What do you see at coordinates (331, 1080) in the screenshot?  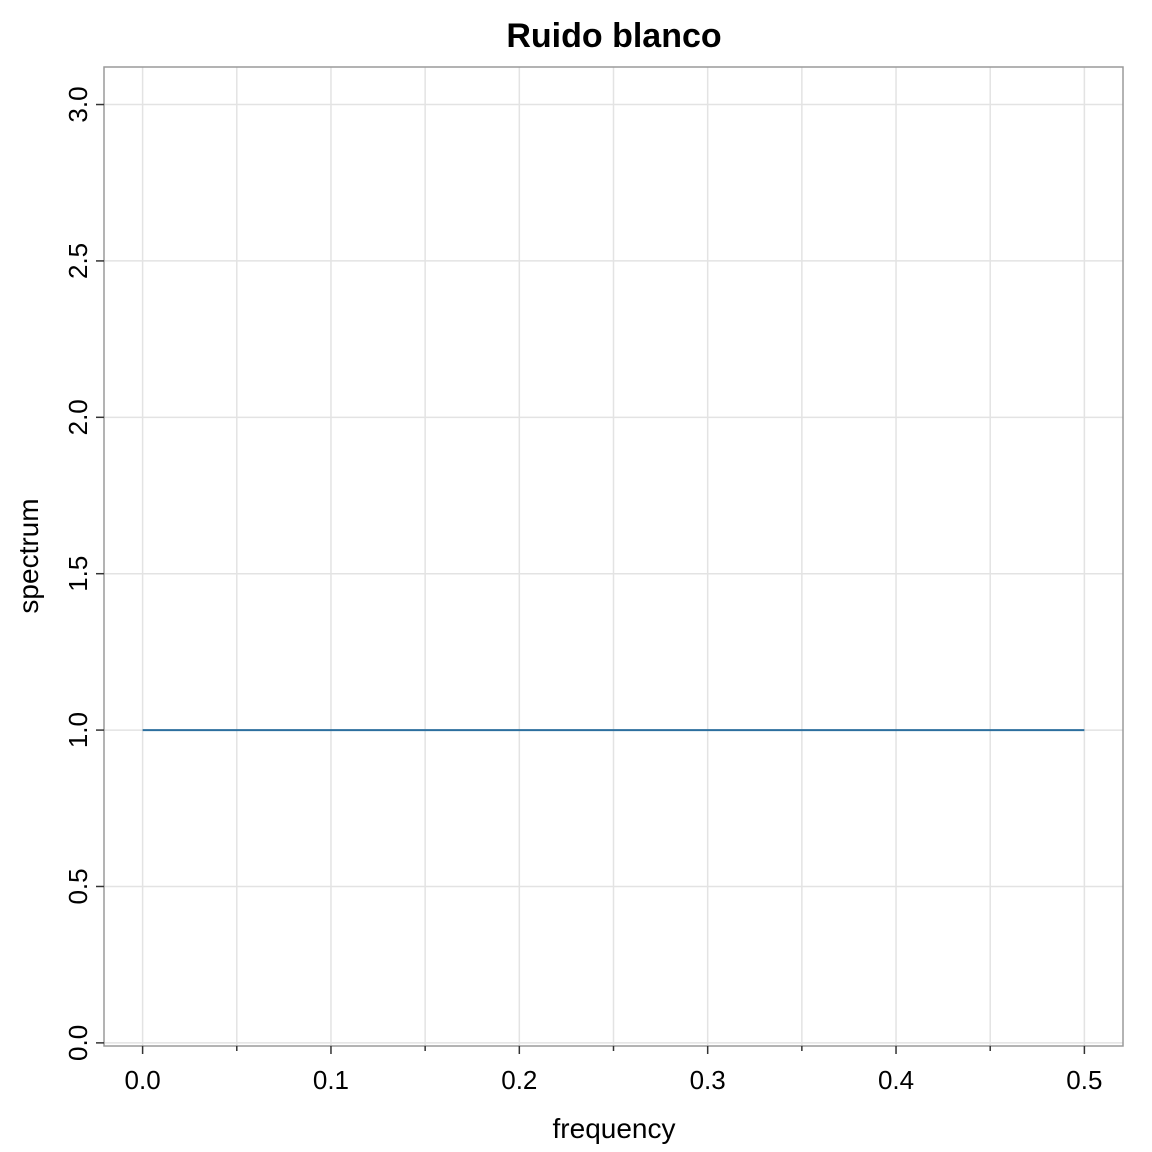 I see `x-tick-label: 0.1` at bounding box center [331, 1080].